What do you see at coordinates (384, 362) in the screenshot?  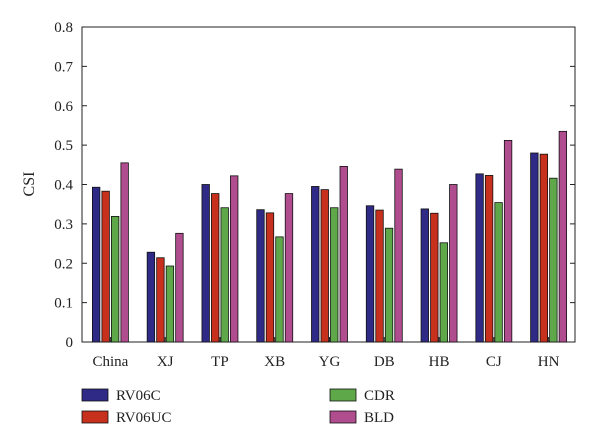 I see `x-tick-label: DB` at bounding box center [384, 362].